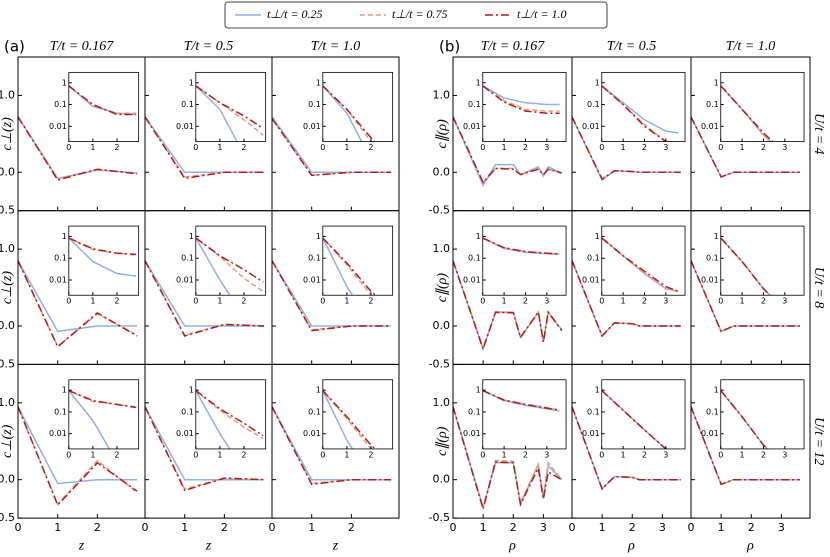 Image resolution: width=830 pixels, height=557 pixels. What do you see at coordinates (513, 46) in the screenshot?
I see `column-title: T/t = 0.167` at bounding box center [513, 46].